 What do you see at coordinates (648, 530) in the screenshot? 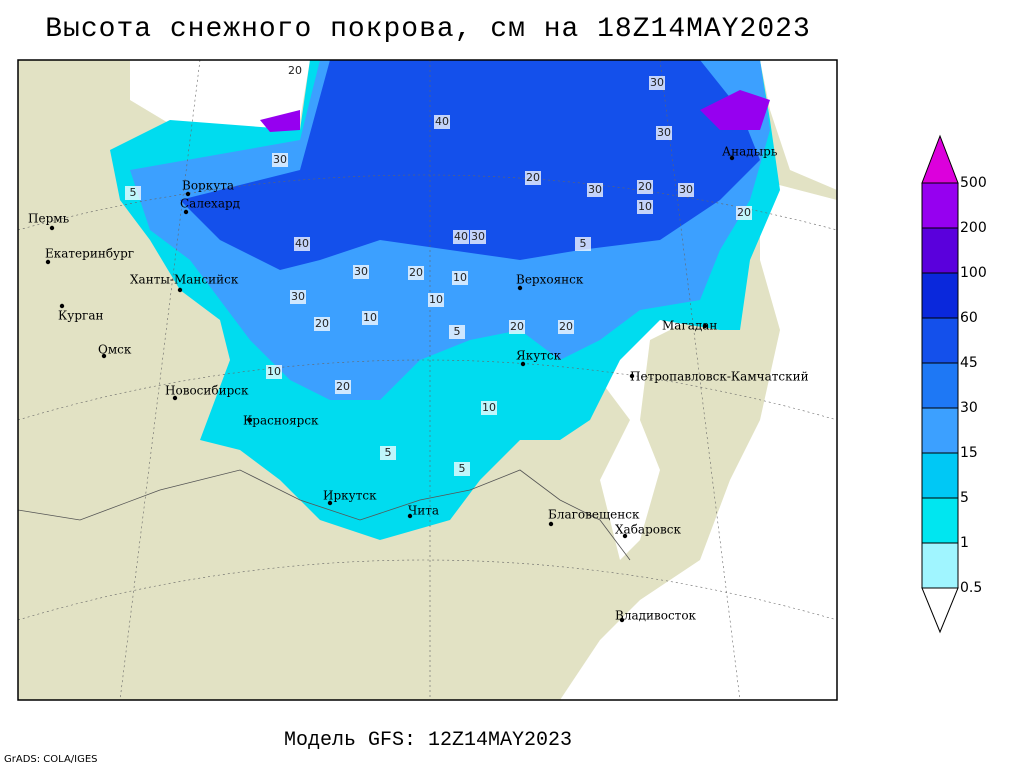
I see `city-label: Хабаровск` at bounding box center [648, 530].